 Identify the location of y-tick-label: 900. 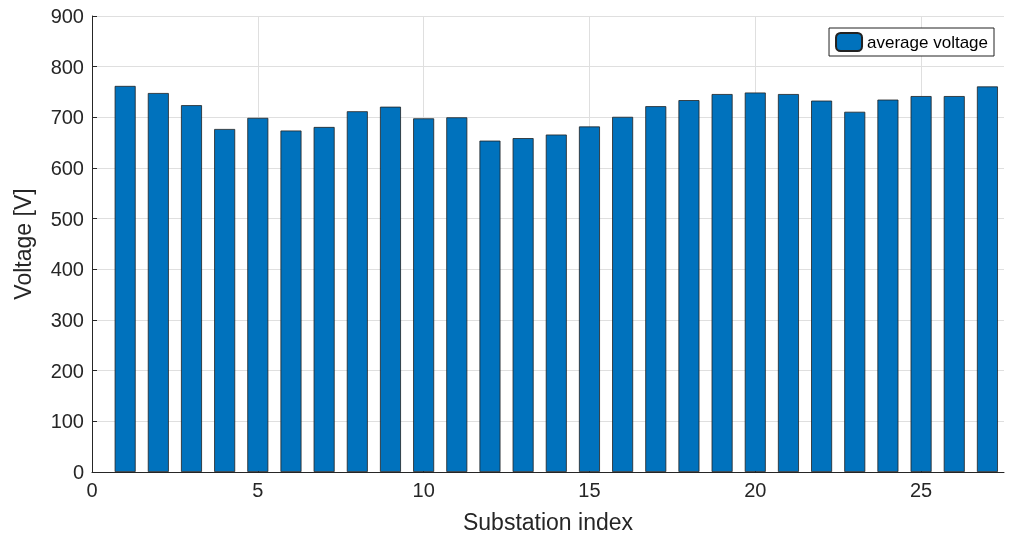
(67, 16).